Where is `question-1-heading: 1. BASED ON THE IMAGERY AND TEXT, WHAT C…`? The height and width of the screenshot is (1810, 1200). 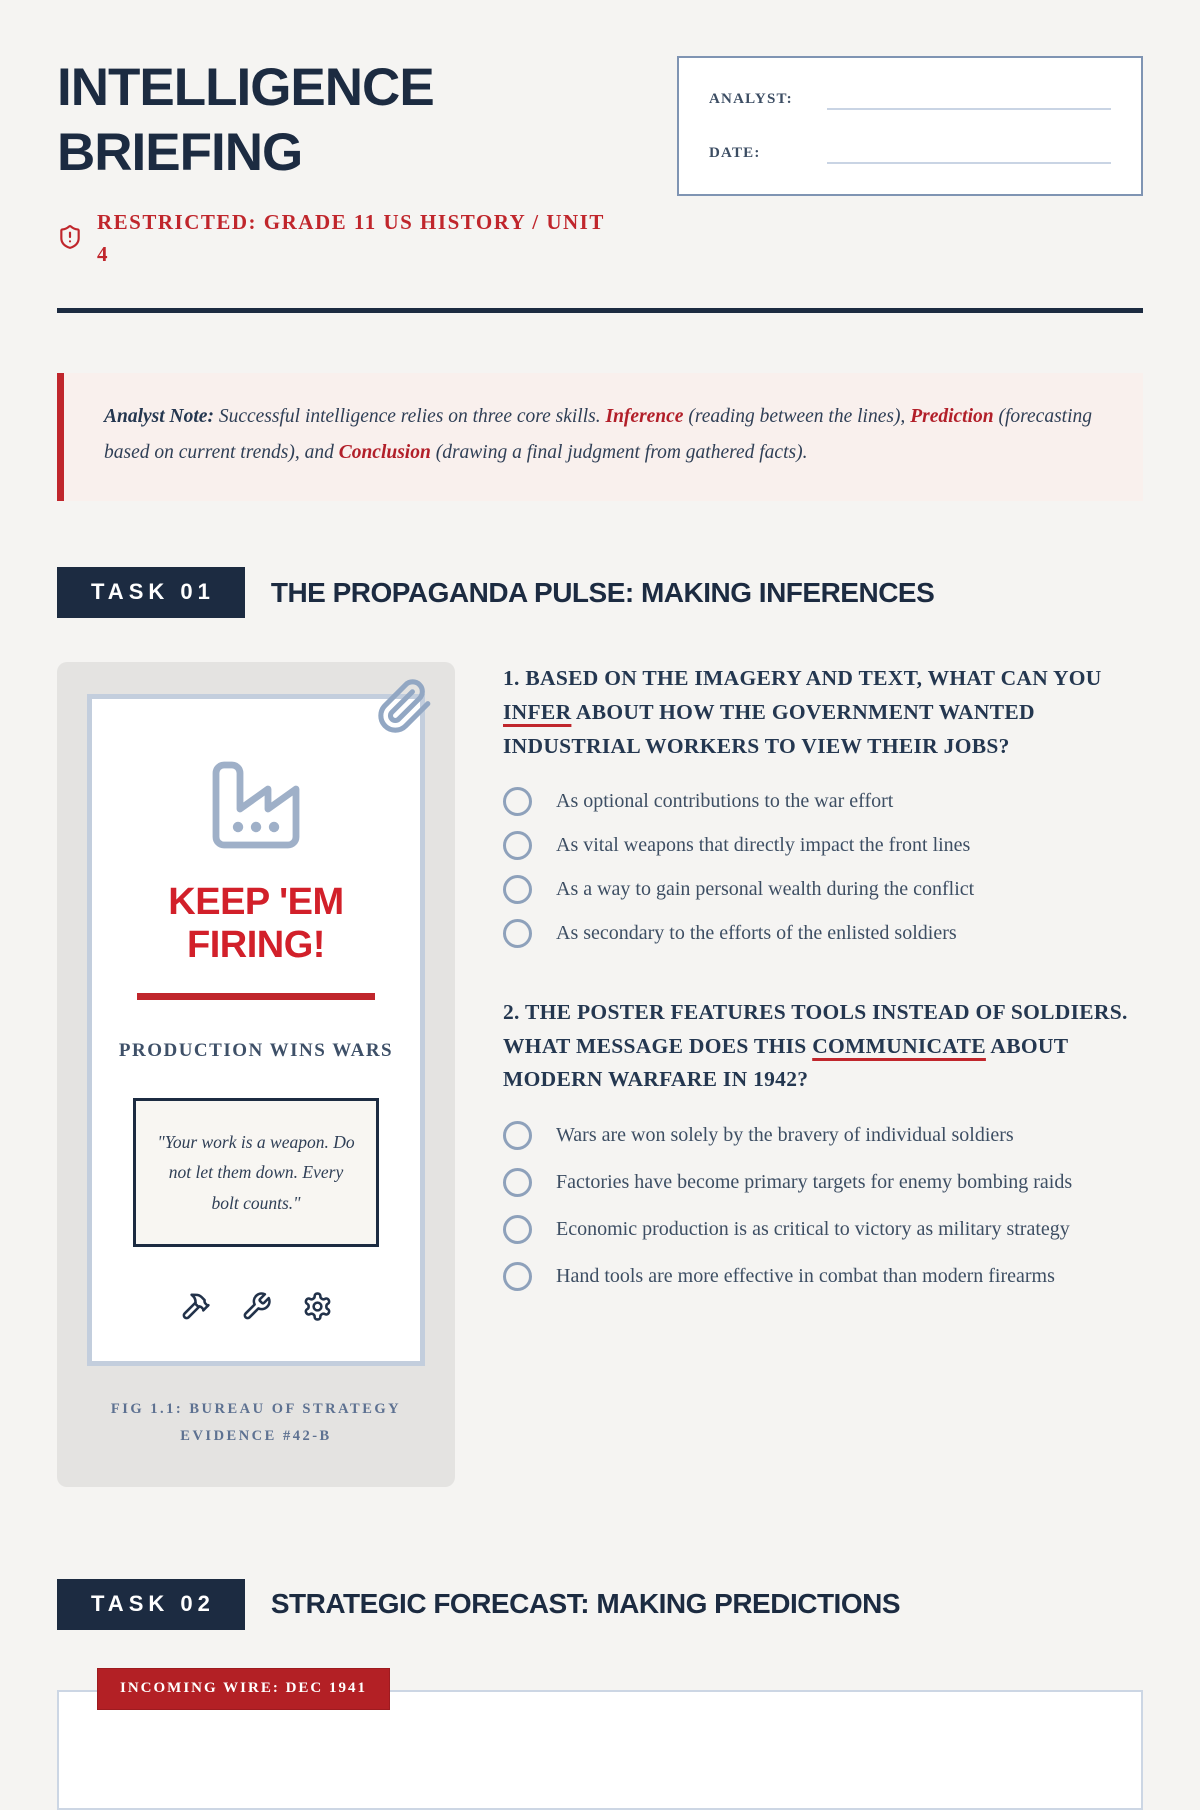
question-1-heading: 1. BASED ON THE IMAGERY AND TEXT, WHAT C… is located at coordinates (823, 712).